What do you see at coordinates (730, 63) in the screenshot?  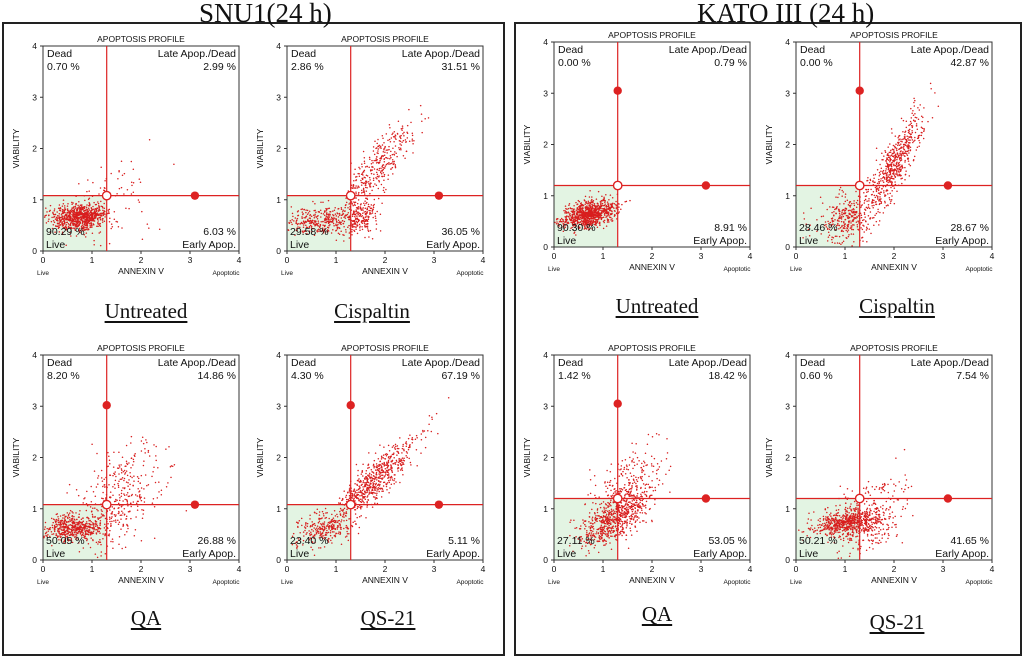 I see `quadrant-late-percent: 0.79 %` at bounding box center [730, 63].